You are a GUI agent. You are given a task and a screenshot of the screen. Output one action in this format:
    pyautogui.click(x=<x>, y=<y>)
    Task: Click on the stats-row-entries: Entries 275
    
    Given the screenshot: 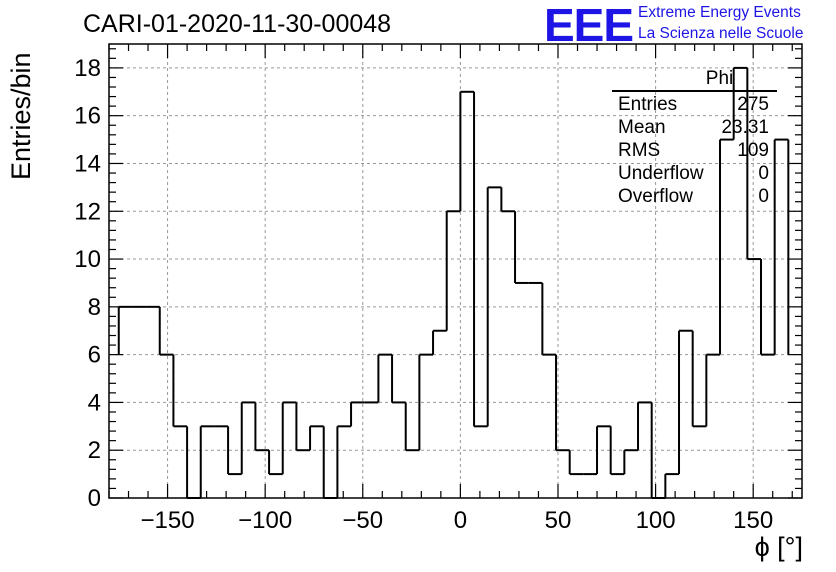 What is the action you would take?
    pyautogui.click(x=694, y=104)
    